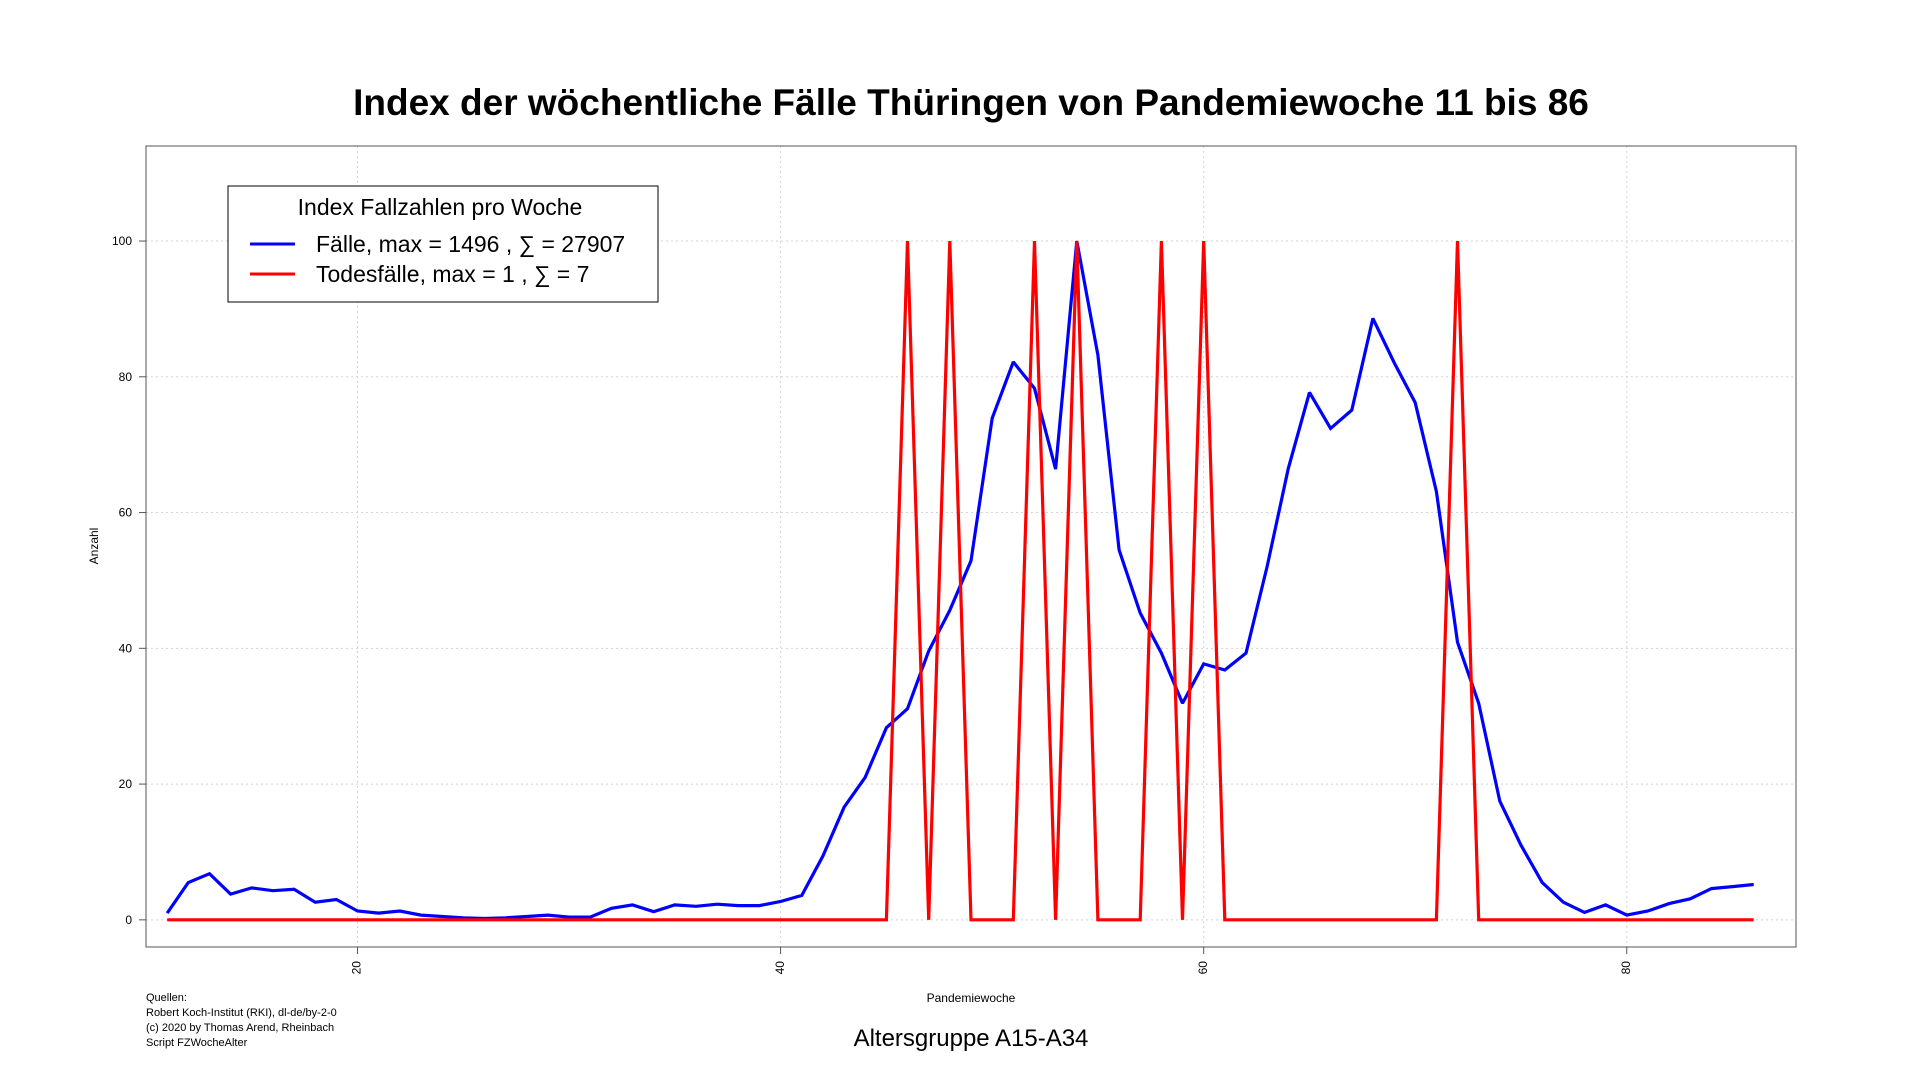 This screenshot has width=1920, height=1080. Describe the element at coordinates (126, 648) in the screenshot. I see `y-tick-label: 40` at that location.